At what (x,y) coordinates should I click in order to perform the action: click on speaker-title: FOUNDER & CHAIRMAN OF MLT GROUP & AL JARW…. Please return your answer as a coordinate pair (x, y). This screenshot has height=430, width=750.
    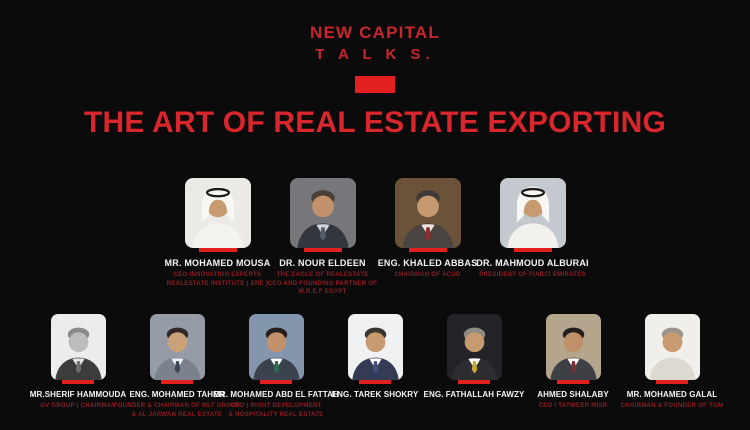
    Looking at the image, I should click on (177, 410).